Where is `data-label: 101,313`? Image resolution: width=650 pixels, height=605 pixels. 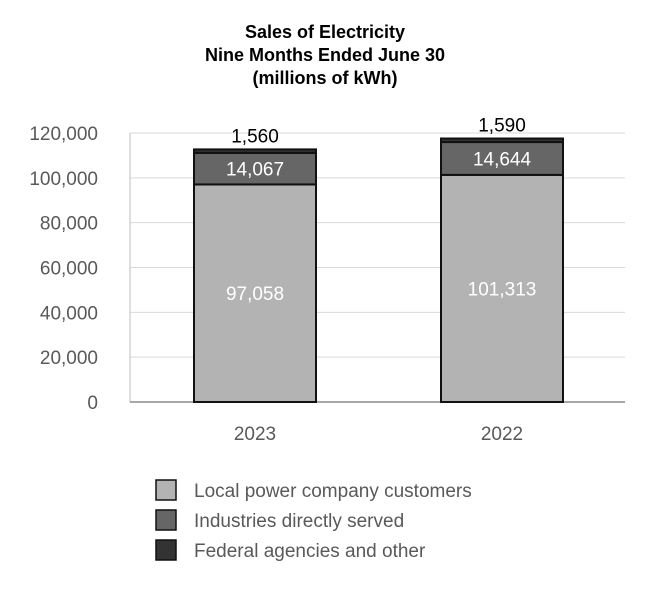 data-label: 101,313 is located at coordinates (502, 289).